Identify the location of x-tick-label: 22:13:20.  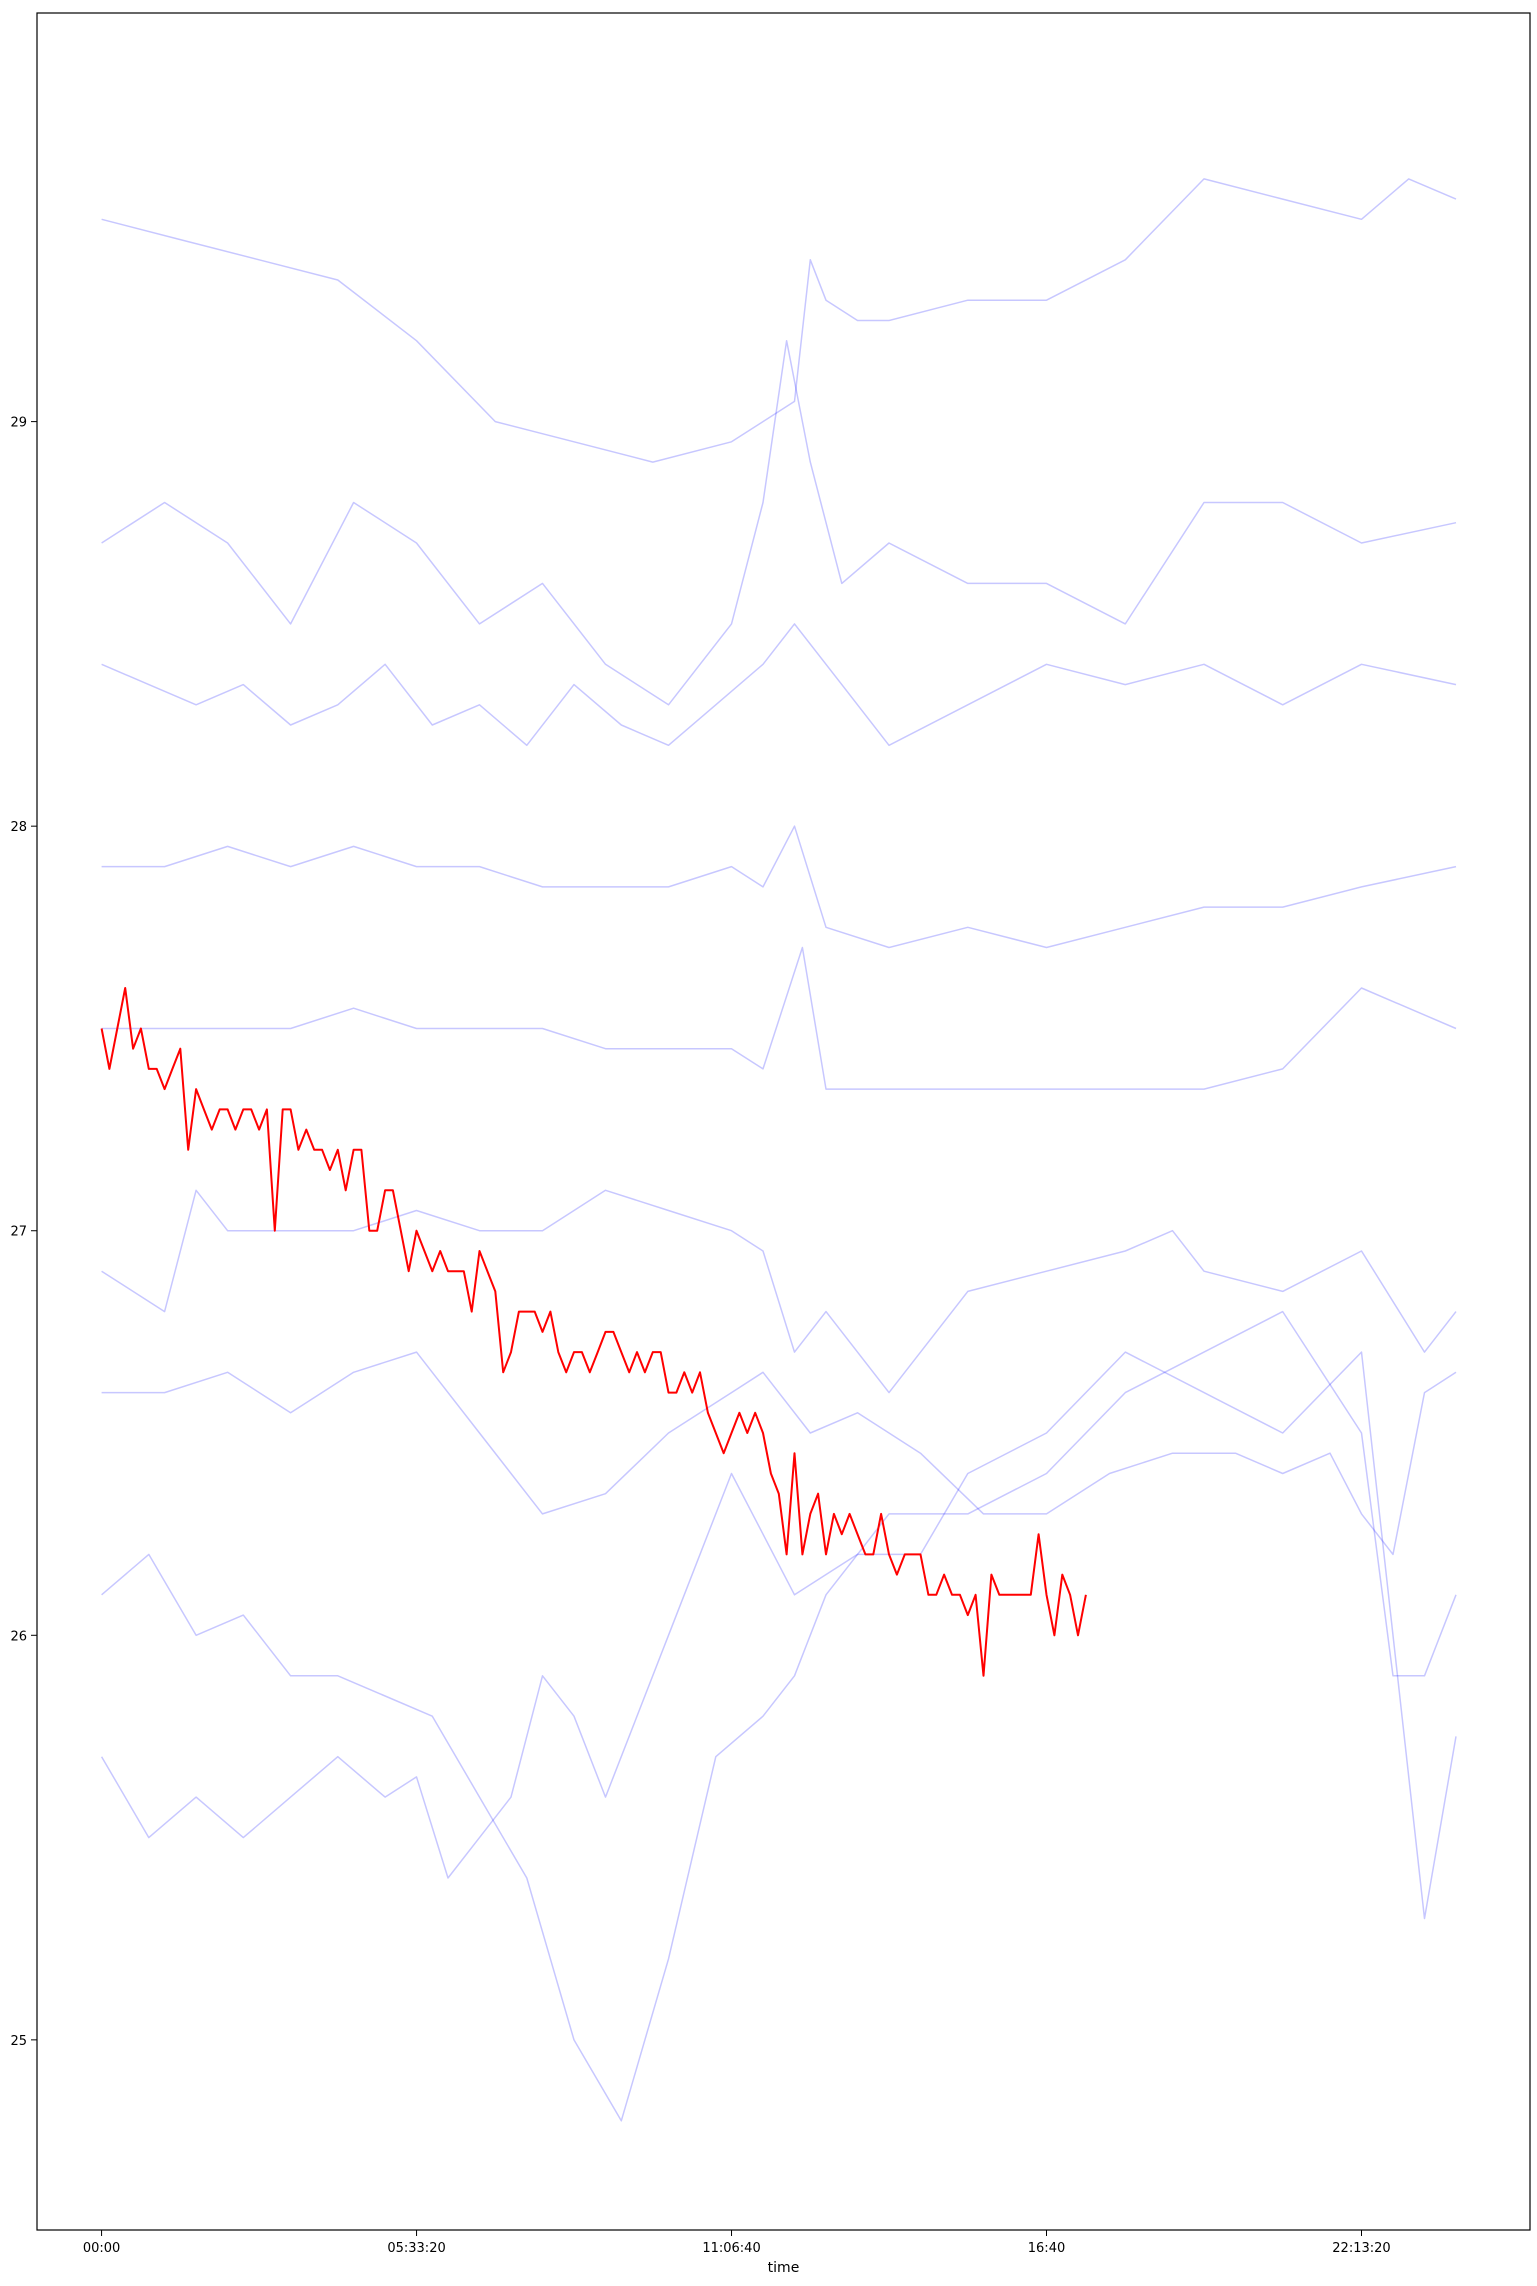
(1361, 2248).